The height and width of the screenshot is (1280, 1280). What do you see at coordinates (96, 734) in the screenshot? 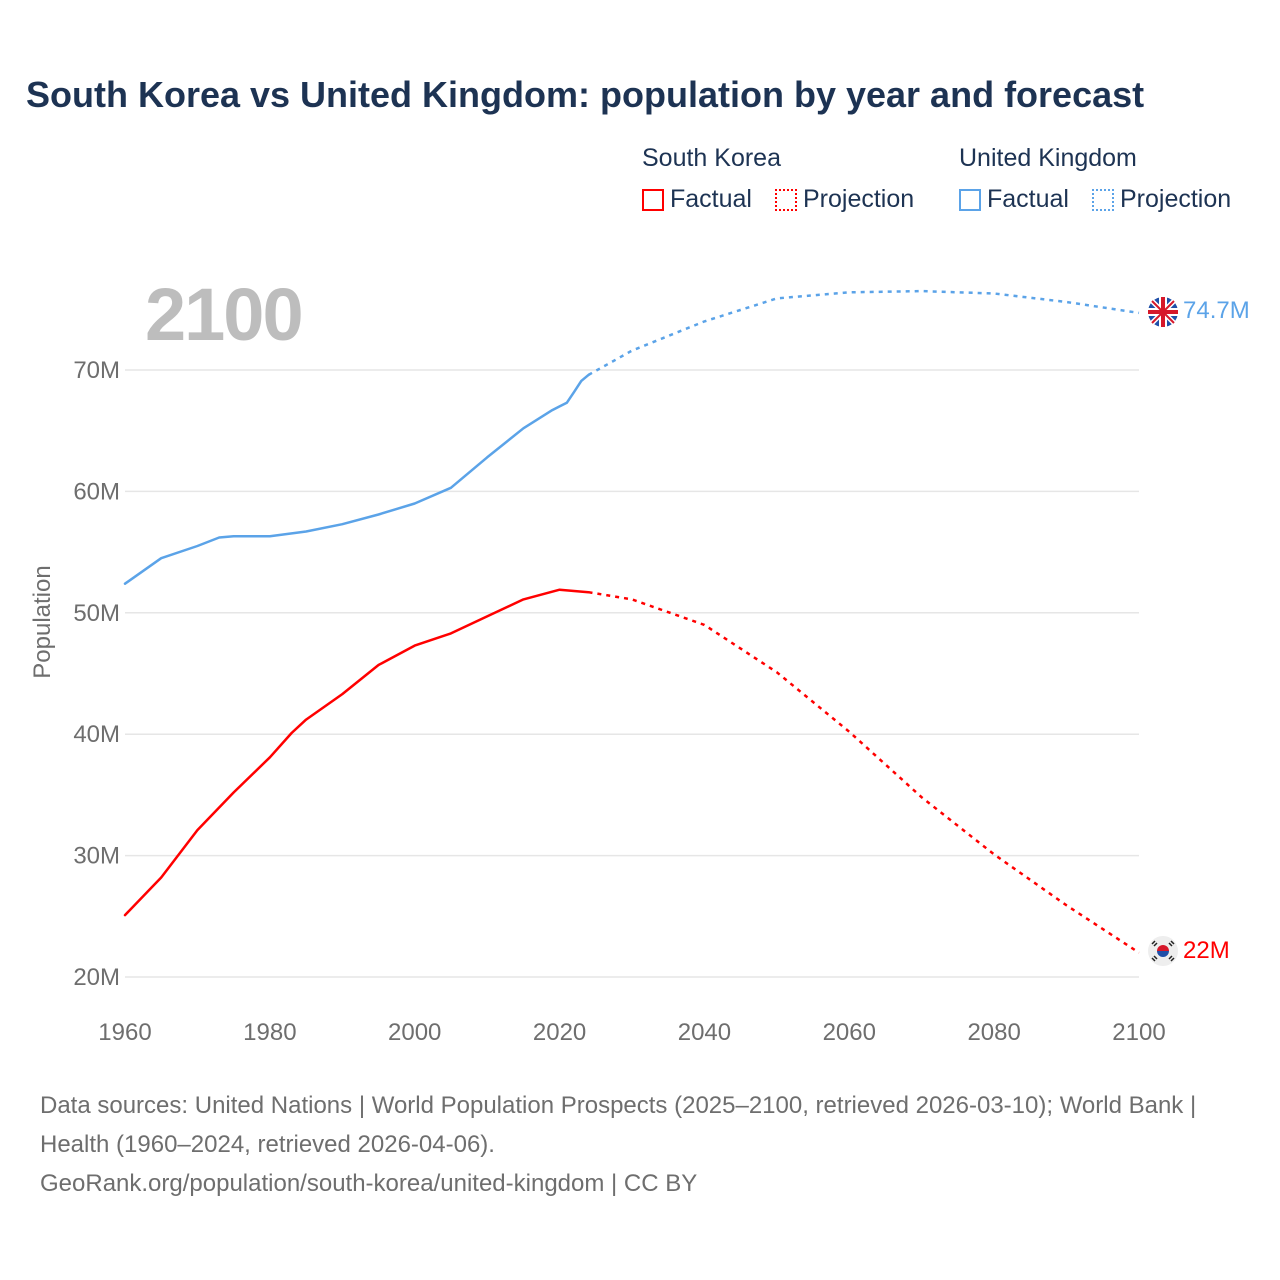
I see `y-tick-label: 40M` at bounding box center [96, 734].